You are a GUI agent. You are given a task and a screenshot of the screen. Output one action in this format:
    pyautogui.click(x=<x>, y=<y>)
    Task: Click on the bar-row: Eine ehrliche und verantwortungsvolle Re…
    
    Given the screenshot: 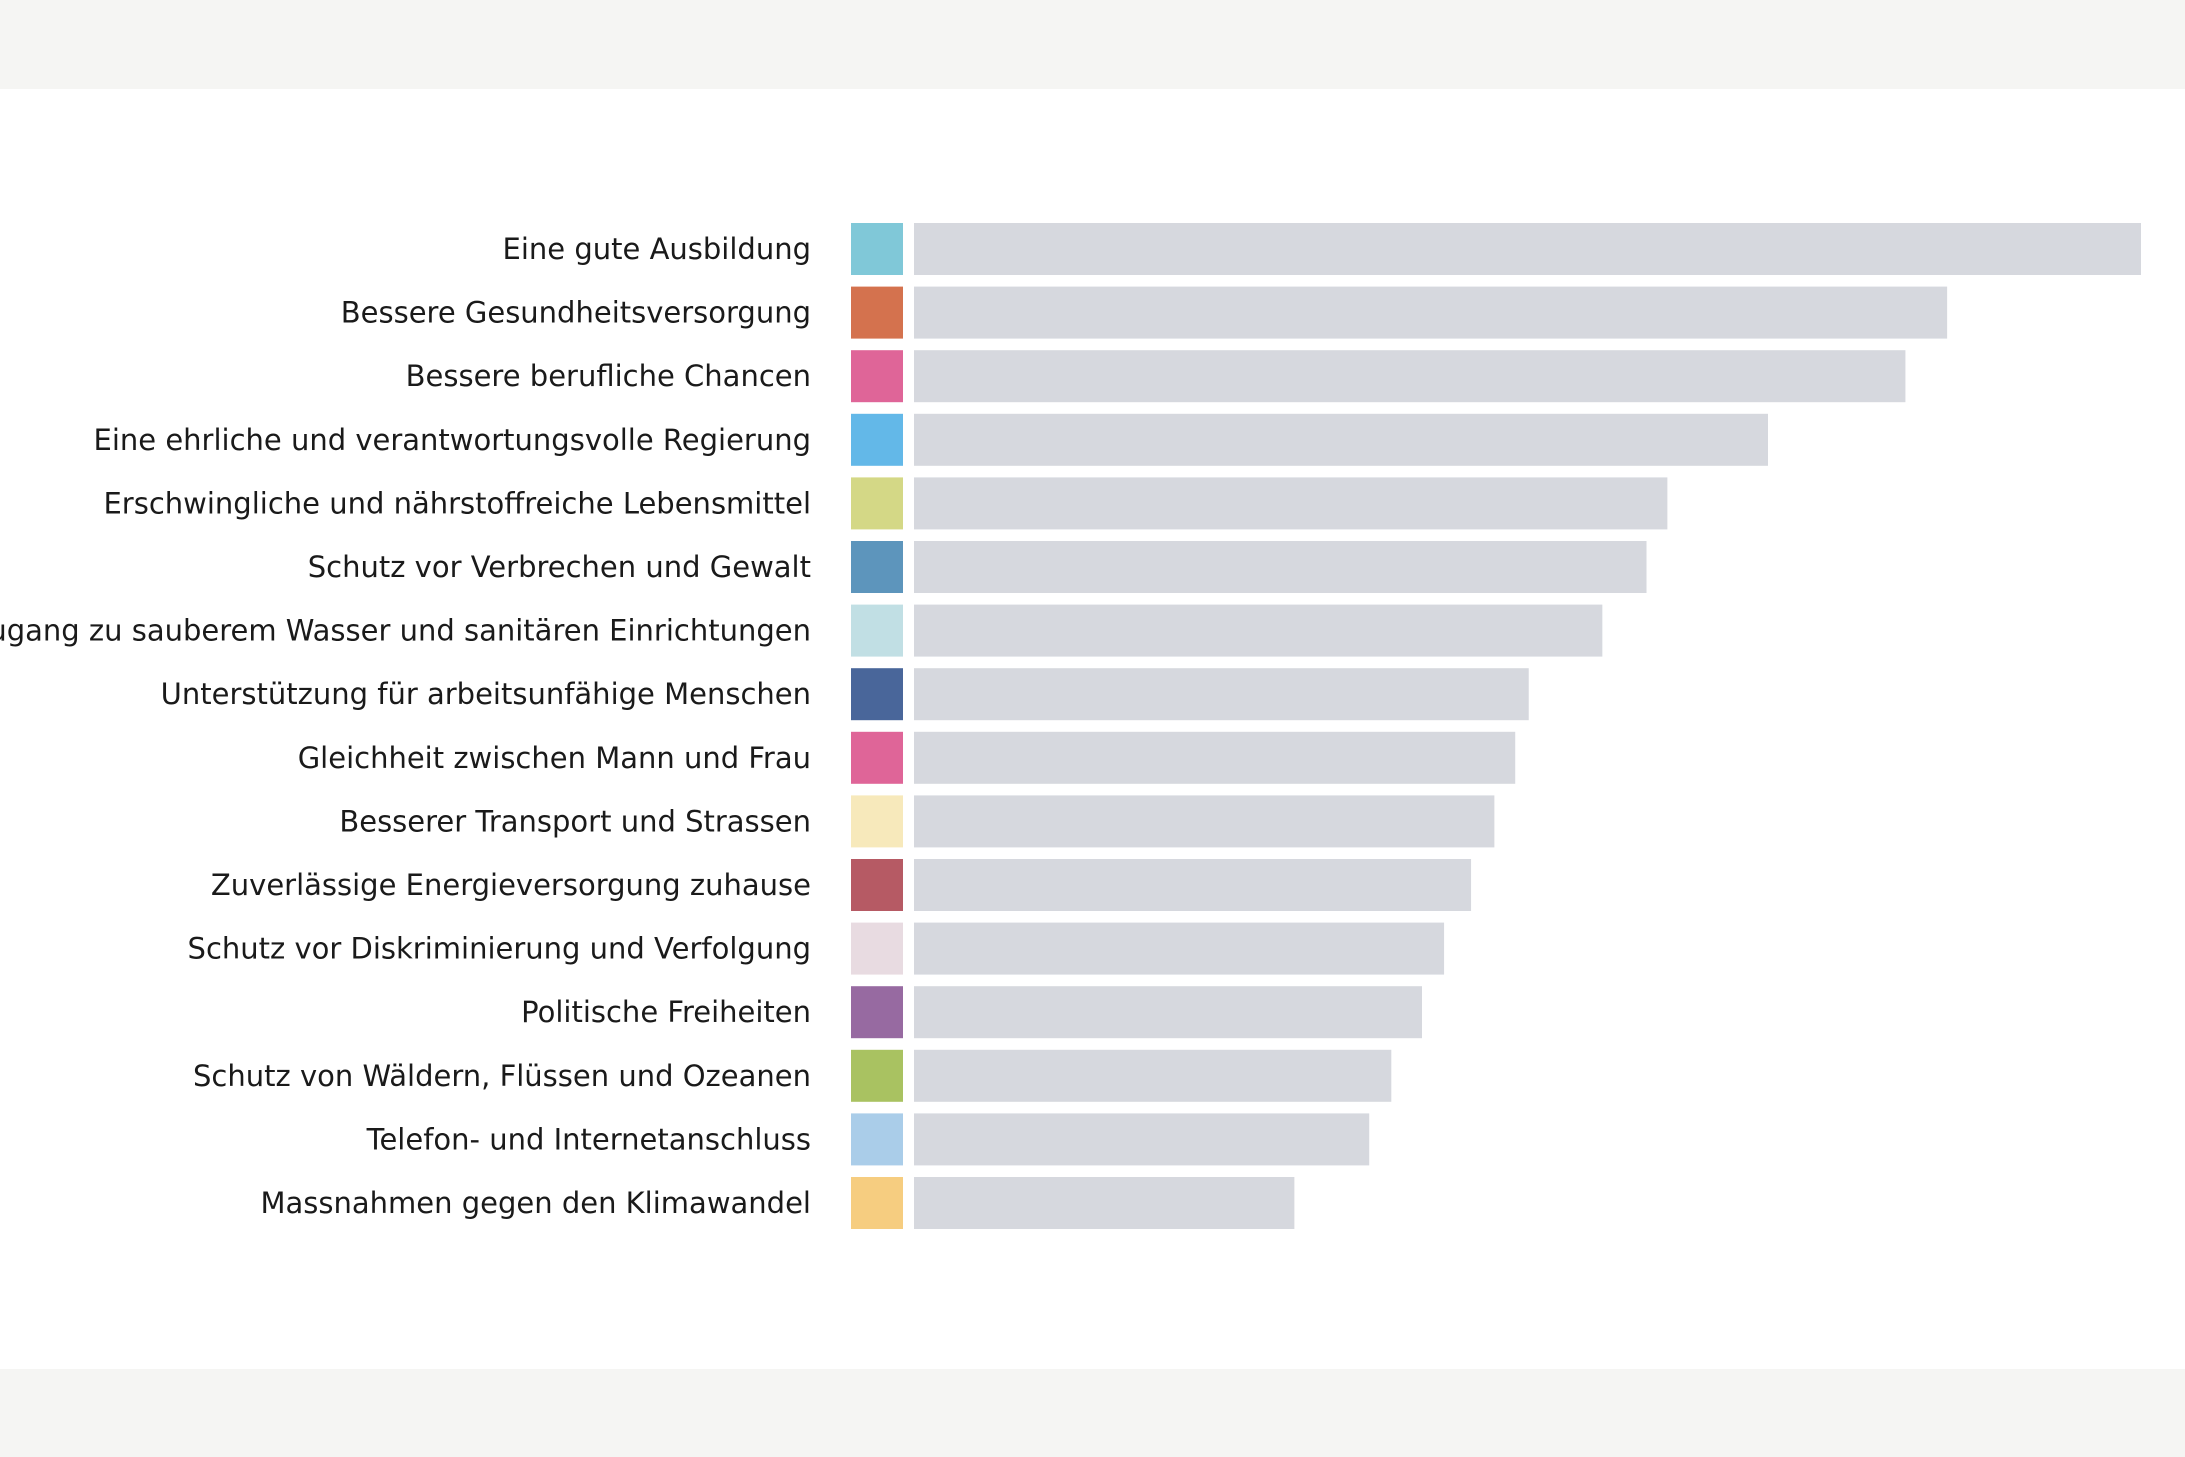 What is the action you would take?
    pyautogui.click(x=931, y=439)
    